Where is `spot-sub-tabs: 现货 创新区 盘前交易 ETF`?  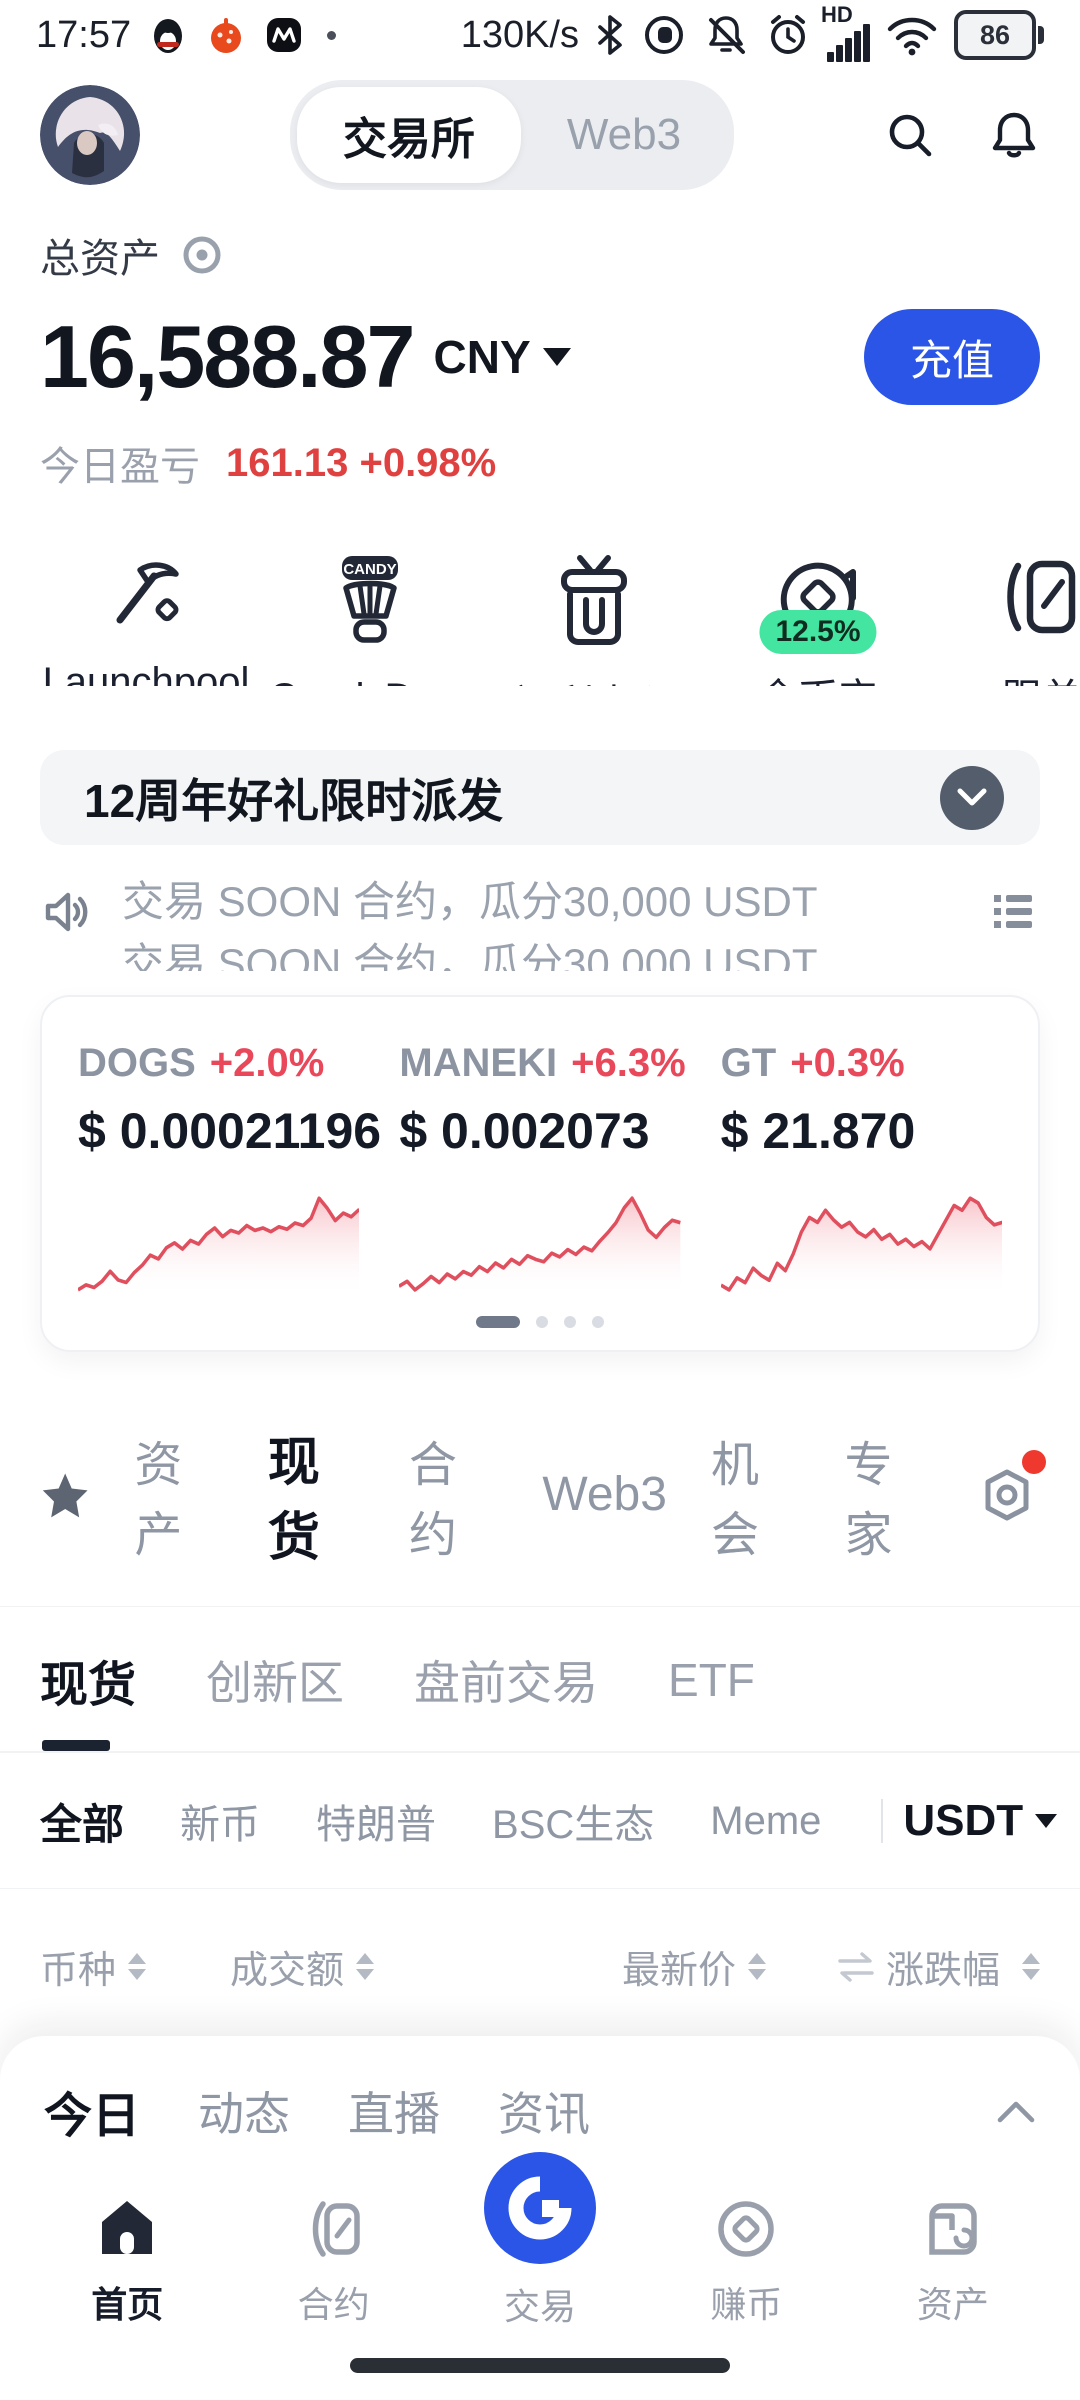
spot-sub-tabs: 现货 创新区 盘前交易 ETF is located at coordinates (540, 1698).